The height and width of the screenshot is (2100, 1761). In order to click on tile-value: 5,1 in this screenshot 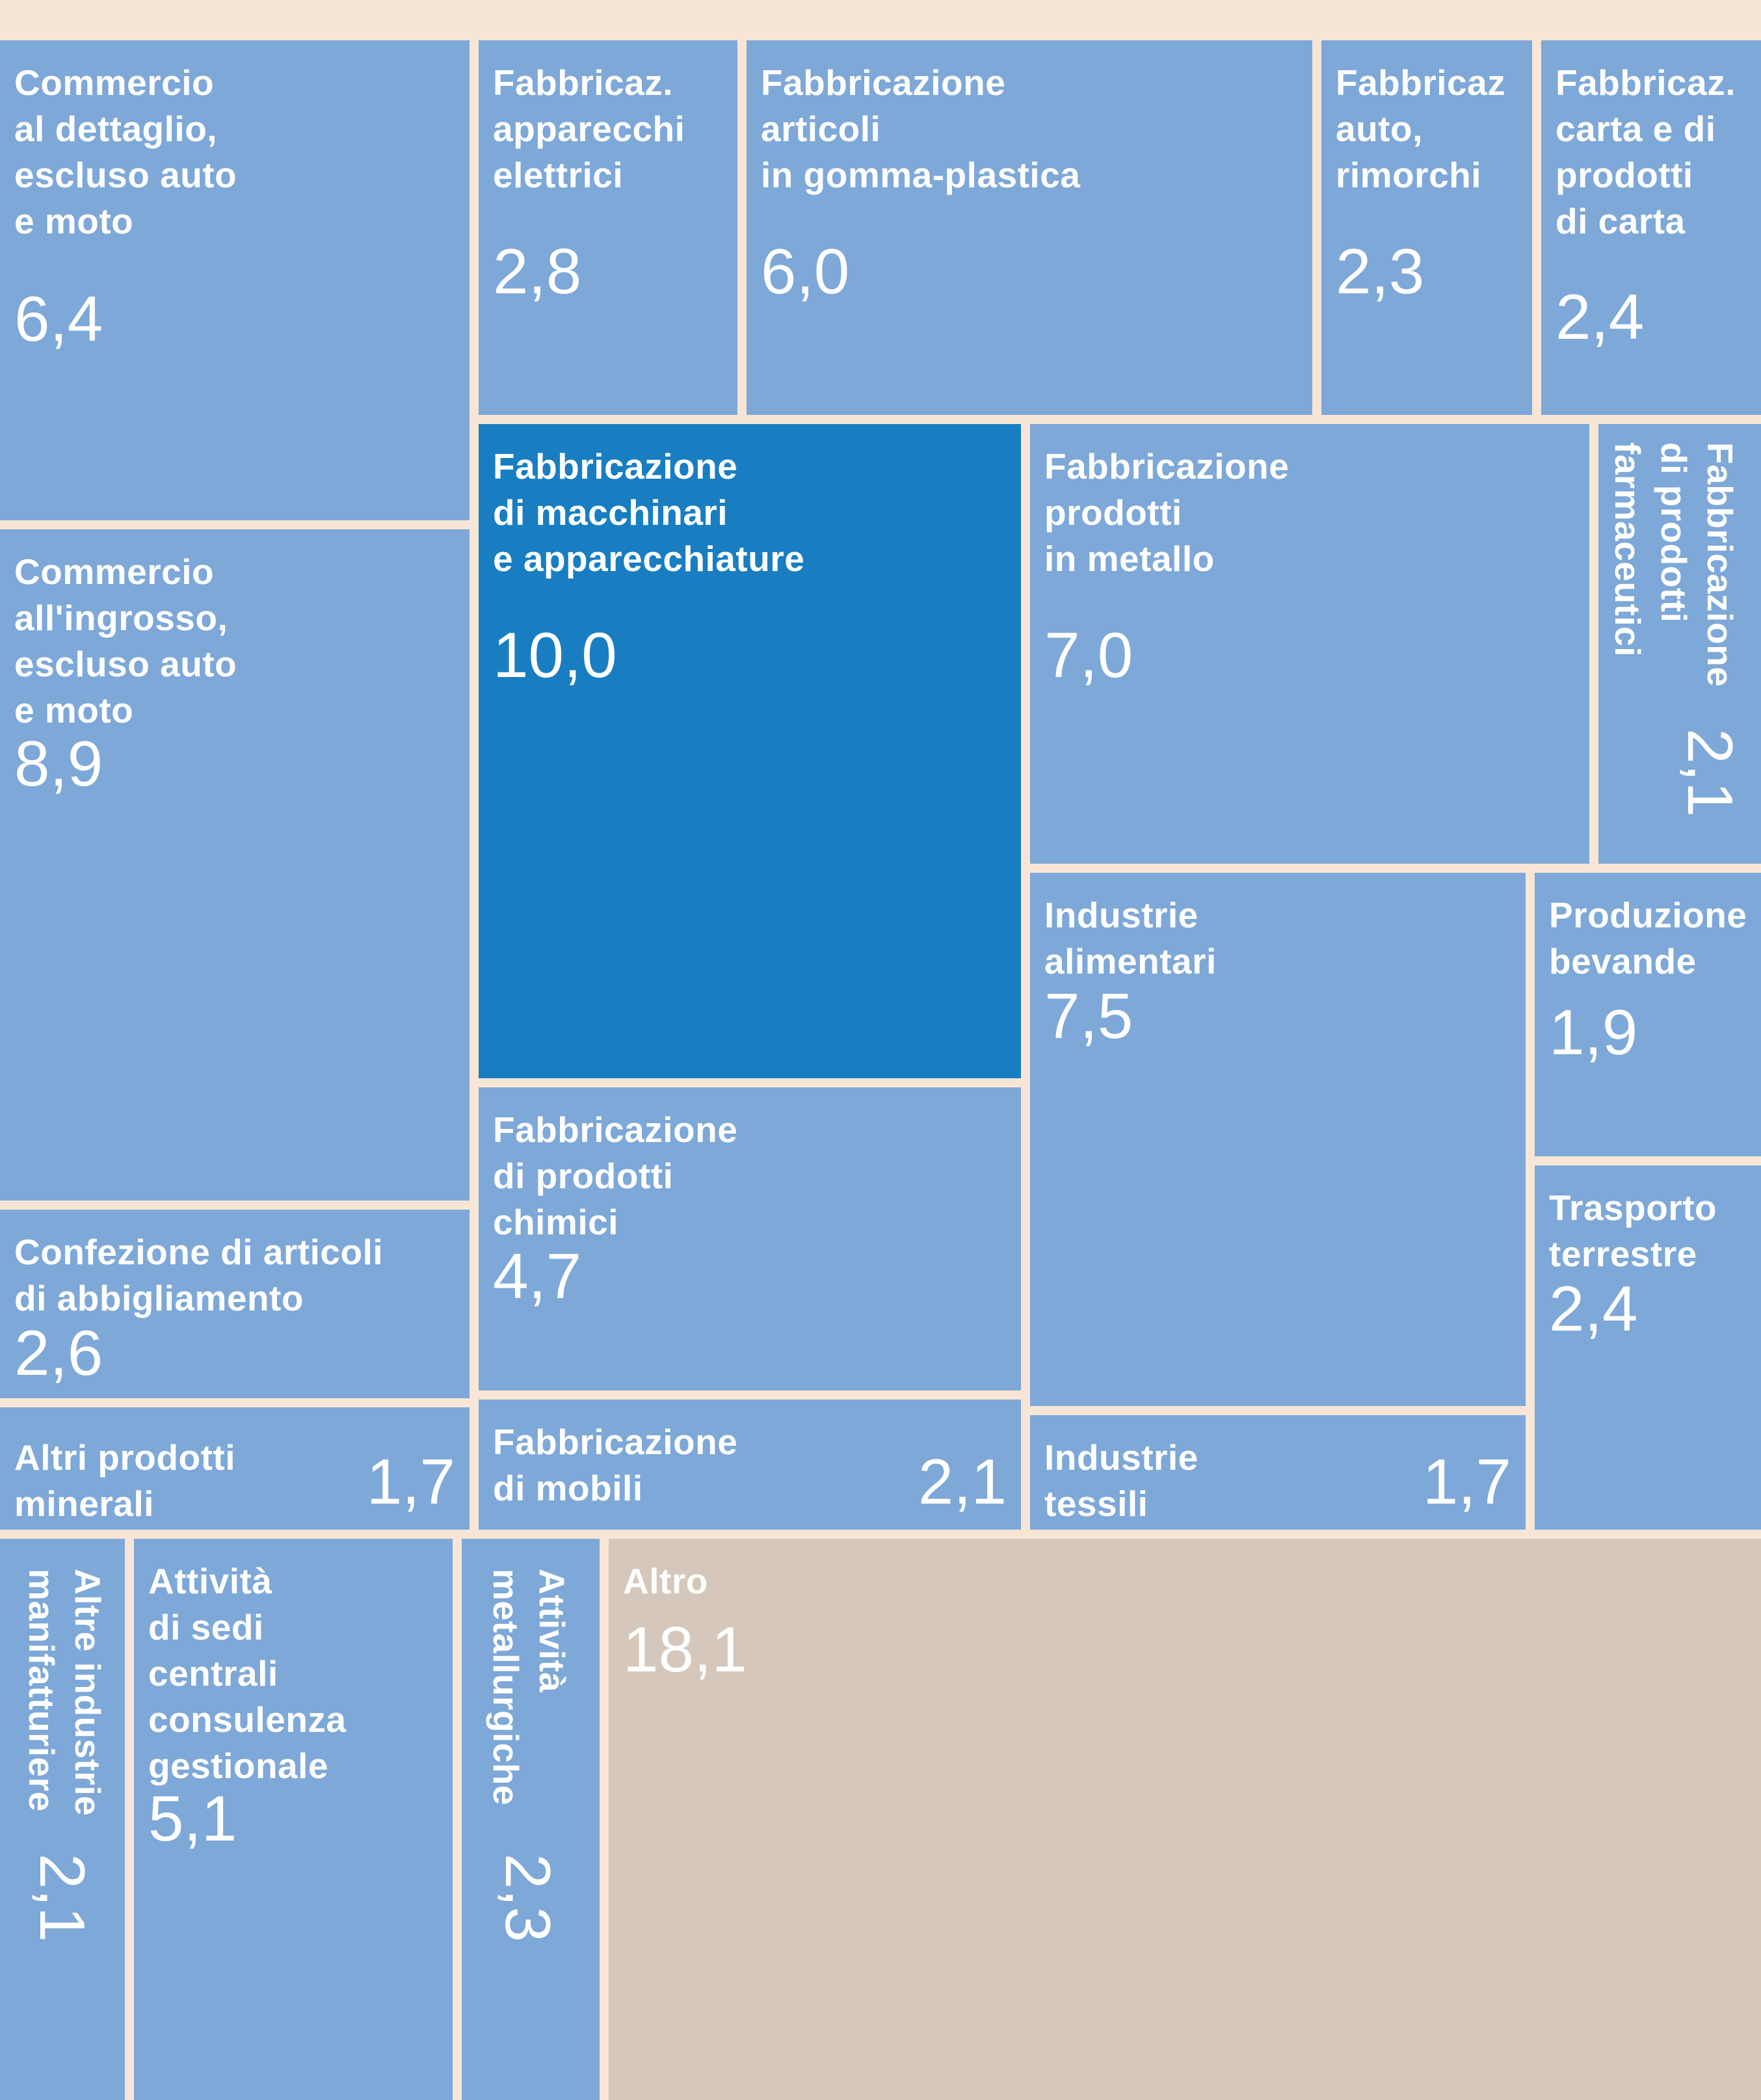, I will do `click(193, 1819)`.